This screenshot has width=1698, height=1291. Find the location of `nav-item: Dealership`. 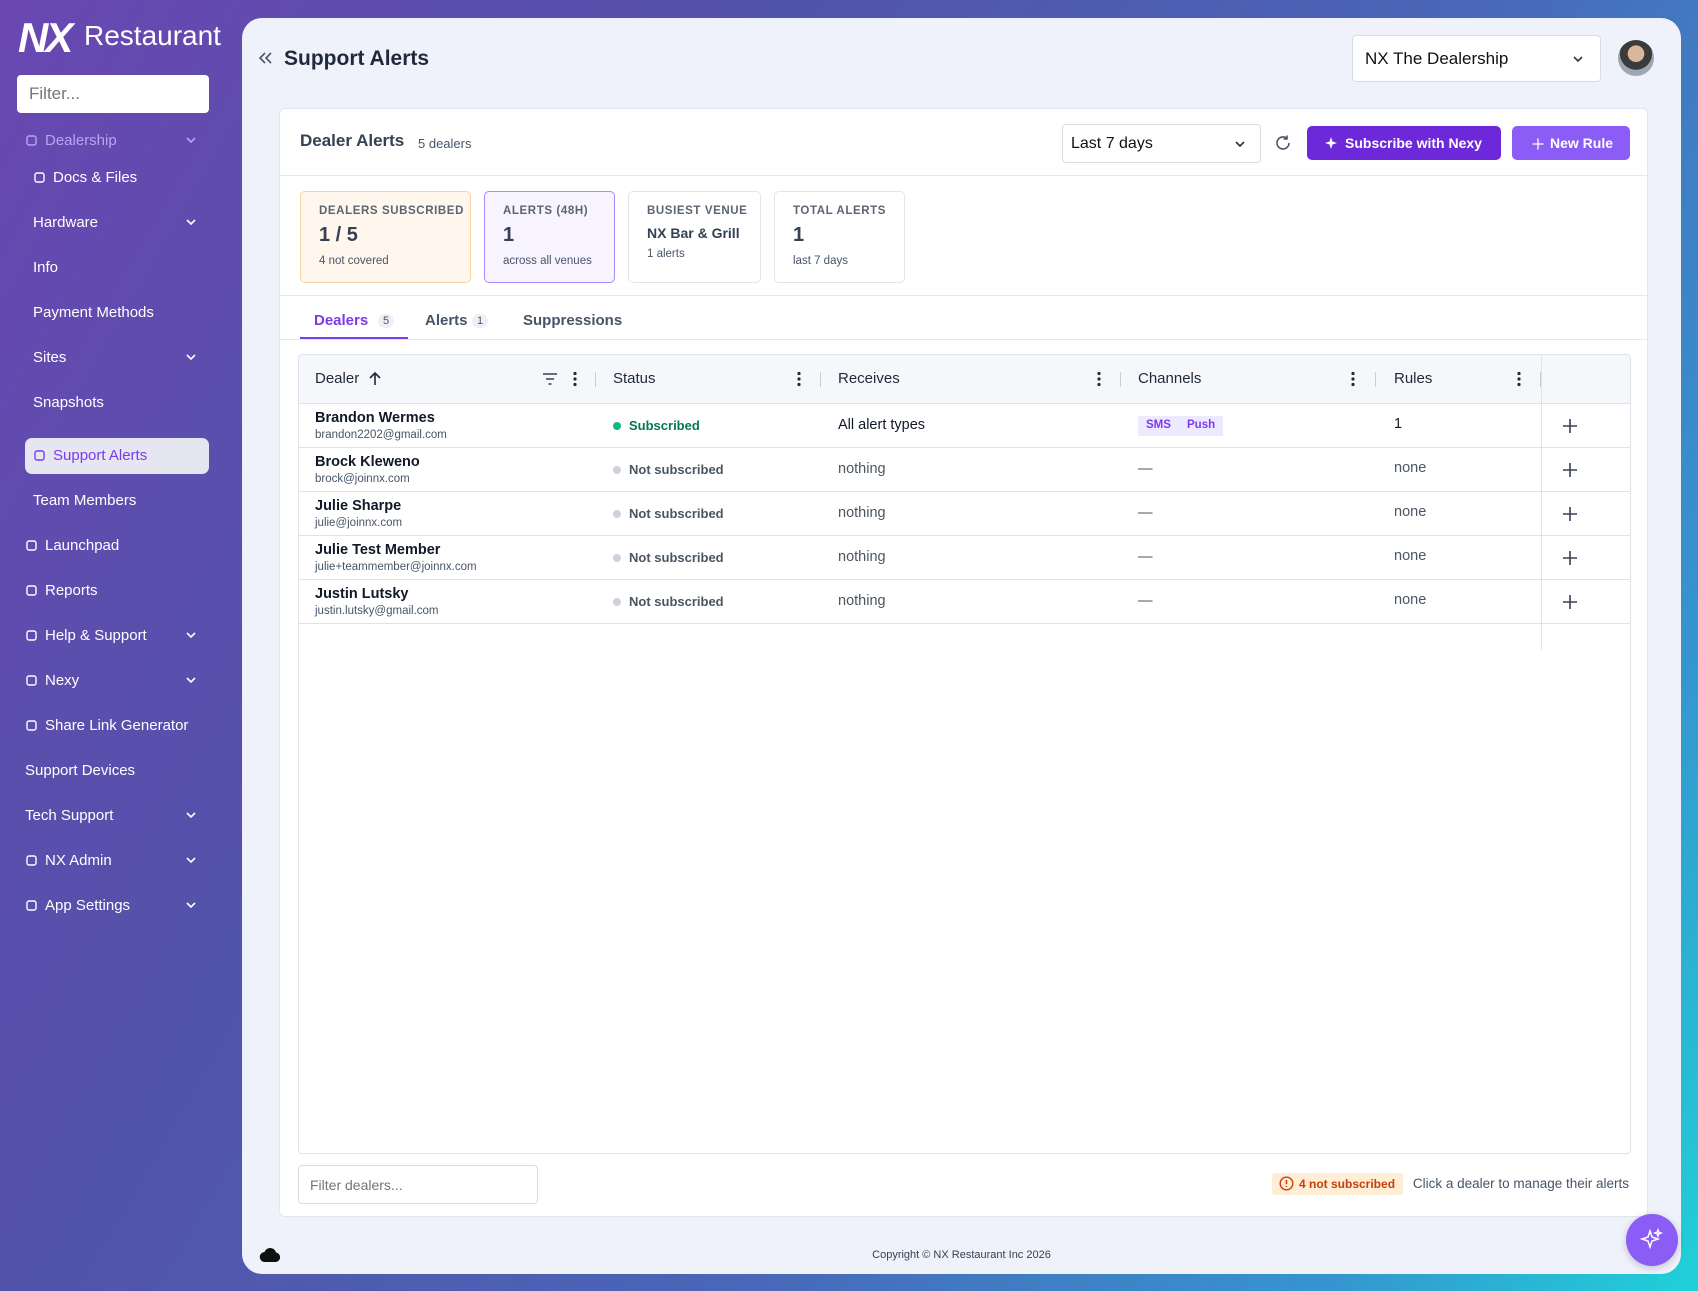

nav-item: Dealership is located at coordinates (117, 141).